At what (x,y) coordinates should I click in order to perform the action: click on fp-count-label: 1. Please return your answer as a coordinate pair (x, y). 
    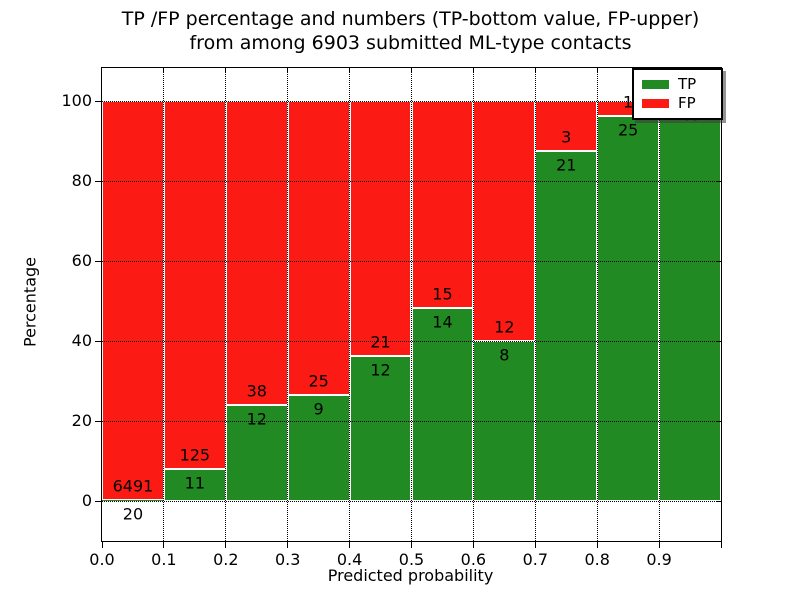
    Looking at the image, I should click on (628, 102).